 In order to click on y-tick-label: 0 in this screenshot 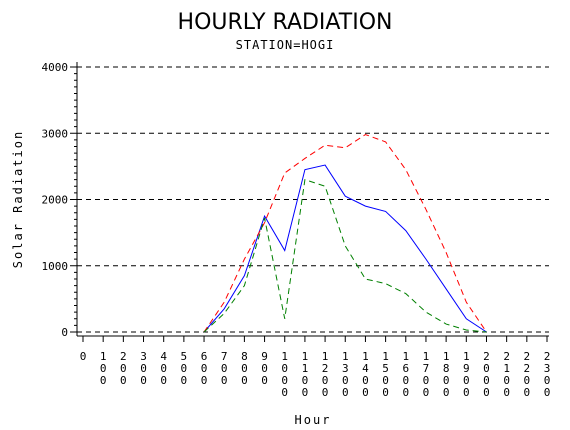, I will do `click(64, 332)`.